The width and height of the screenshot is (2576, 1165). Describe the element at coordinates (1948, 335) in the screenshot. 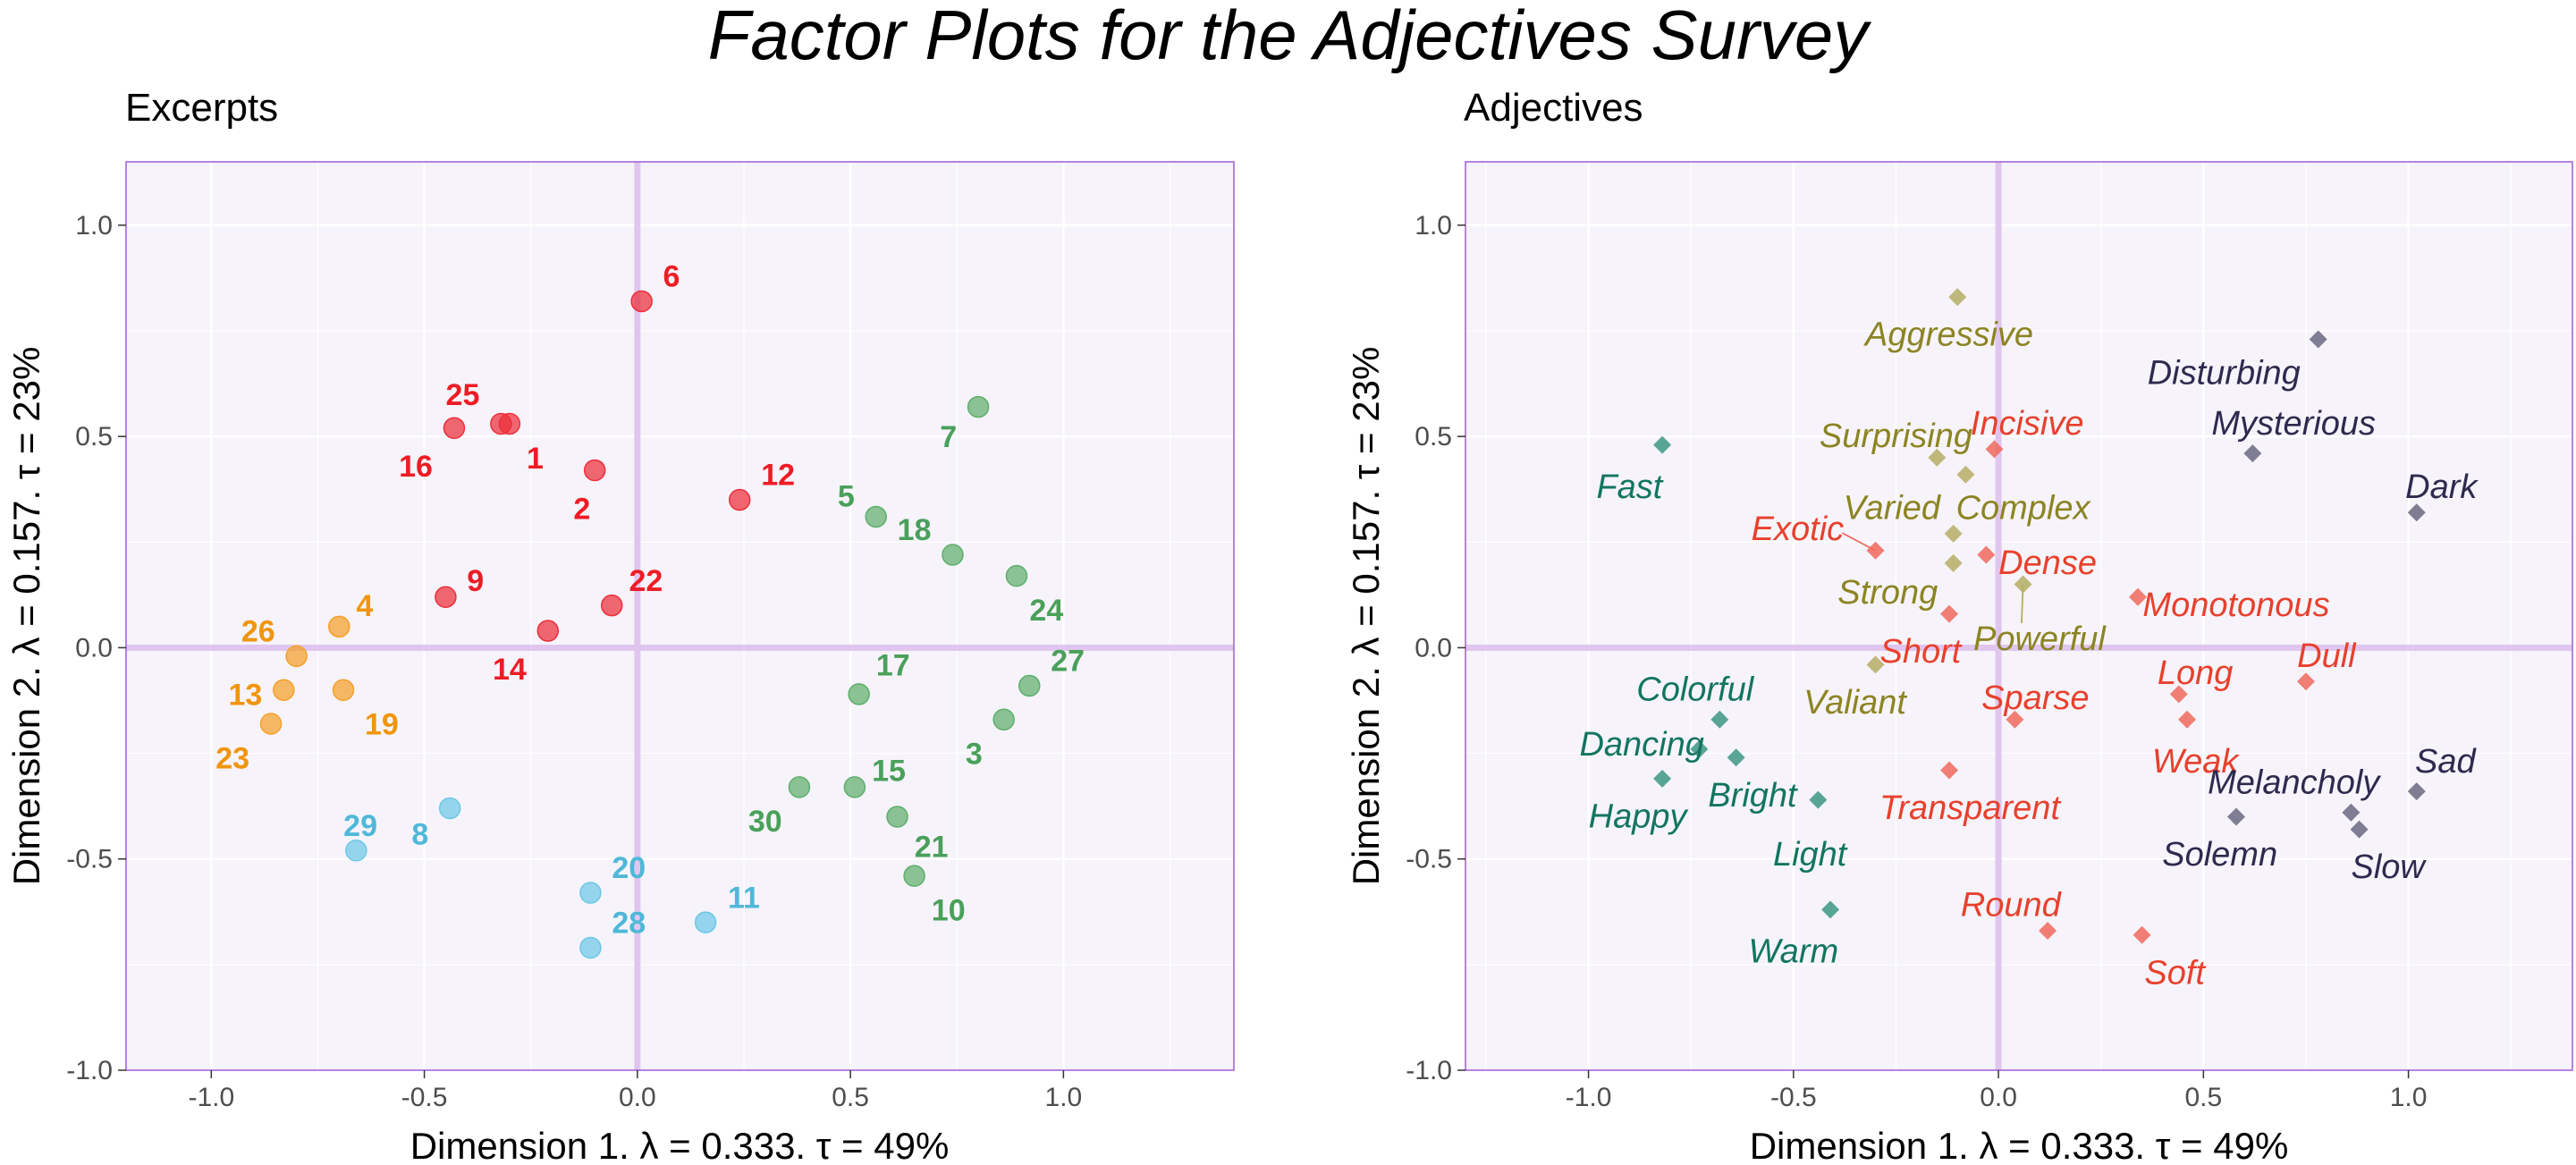

I see `point-label: Aggressive` at that location.